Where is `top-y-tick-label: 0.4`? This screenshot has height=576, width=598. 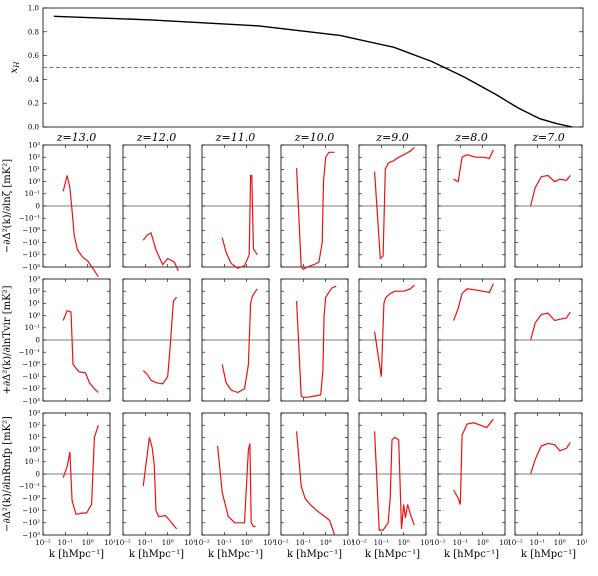
top-y-tick-label: 0.4 is located at coordinates (34, 80).